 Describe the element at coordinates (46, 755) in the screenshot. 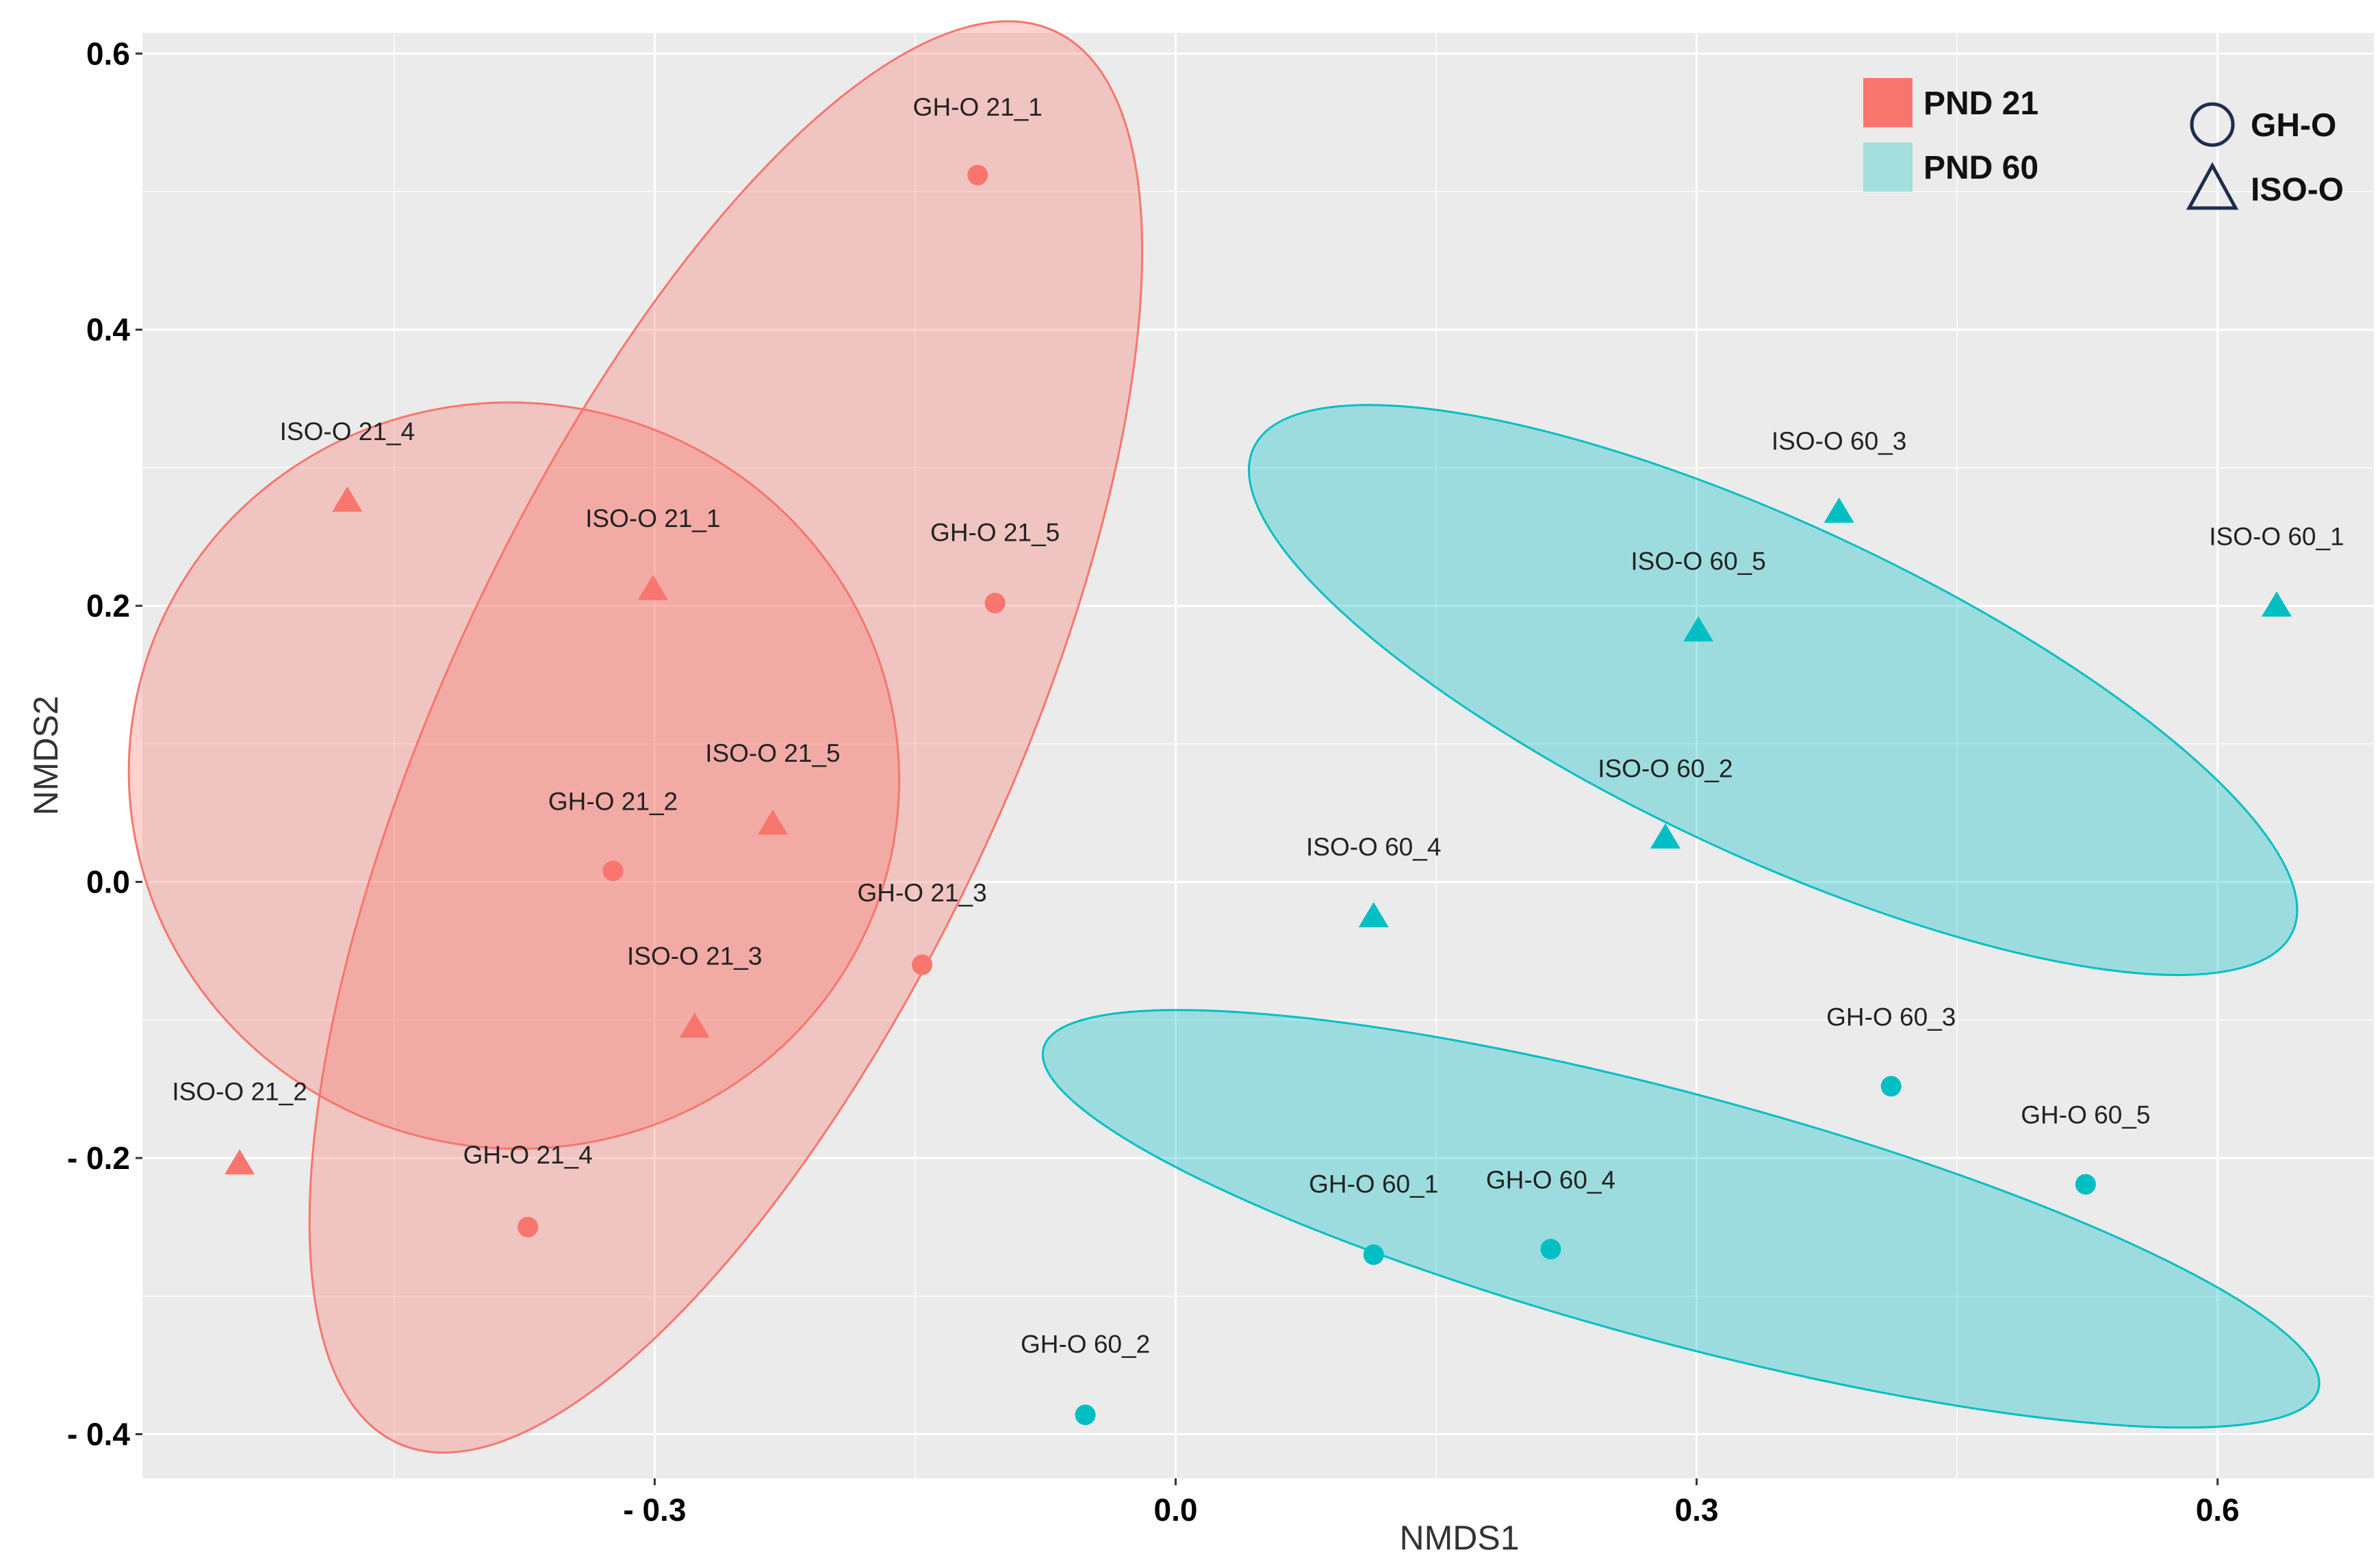

I see `y-axis-title: NMDS2` at that location.